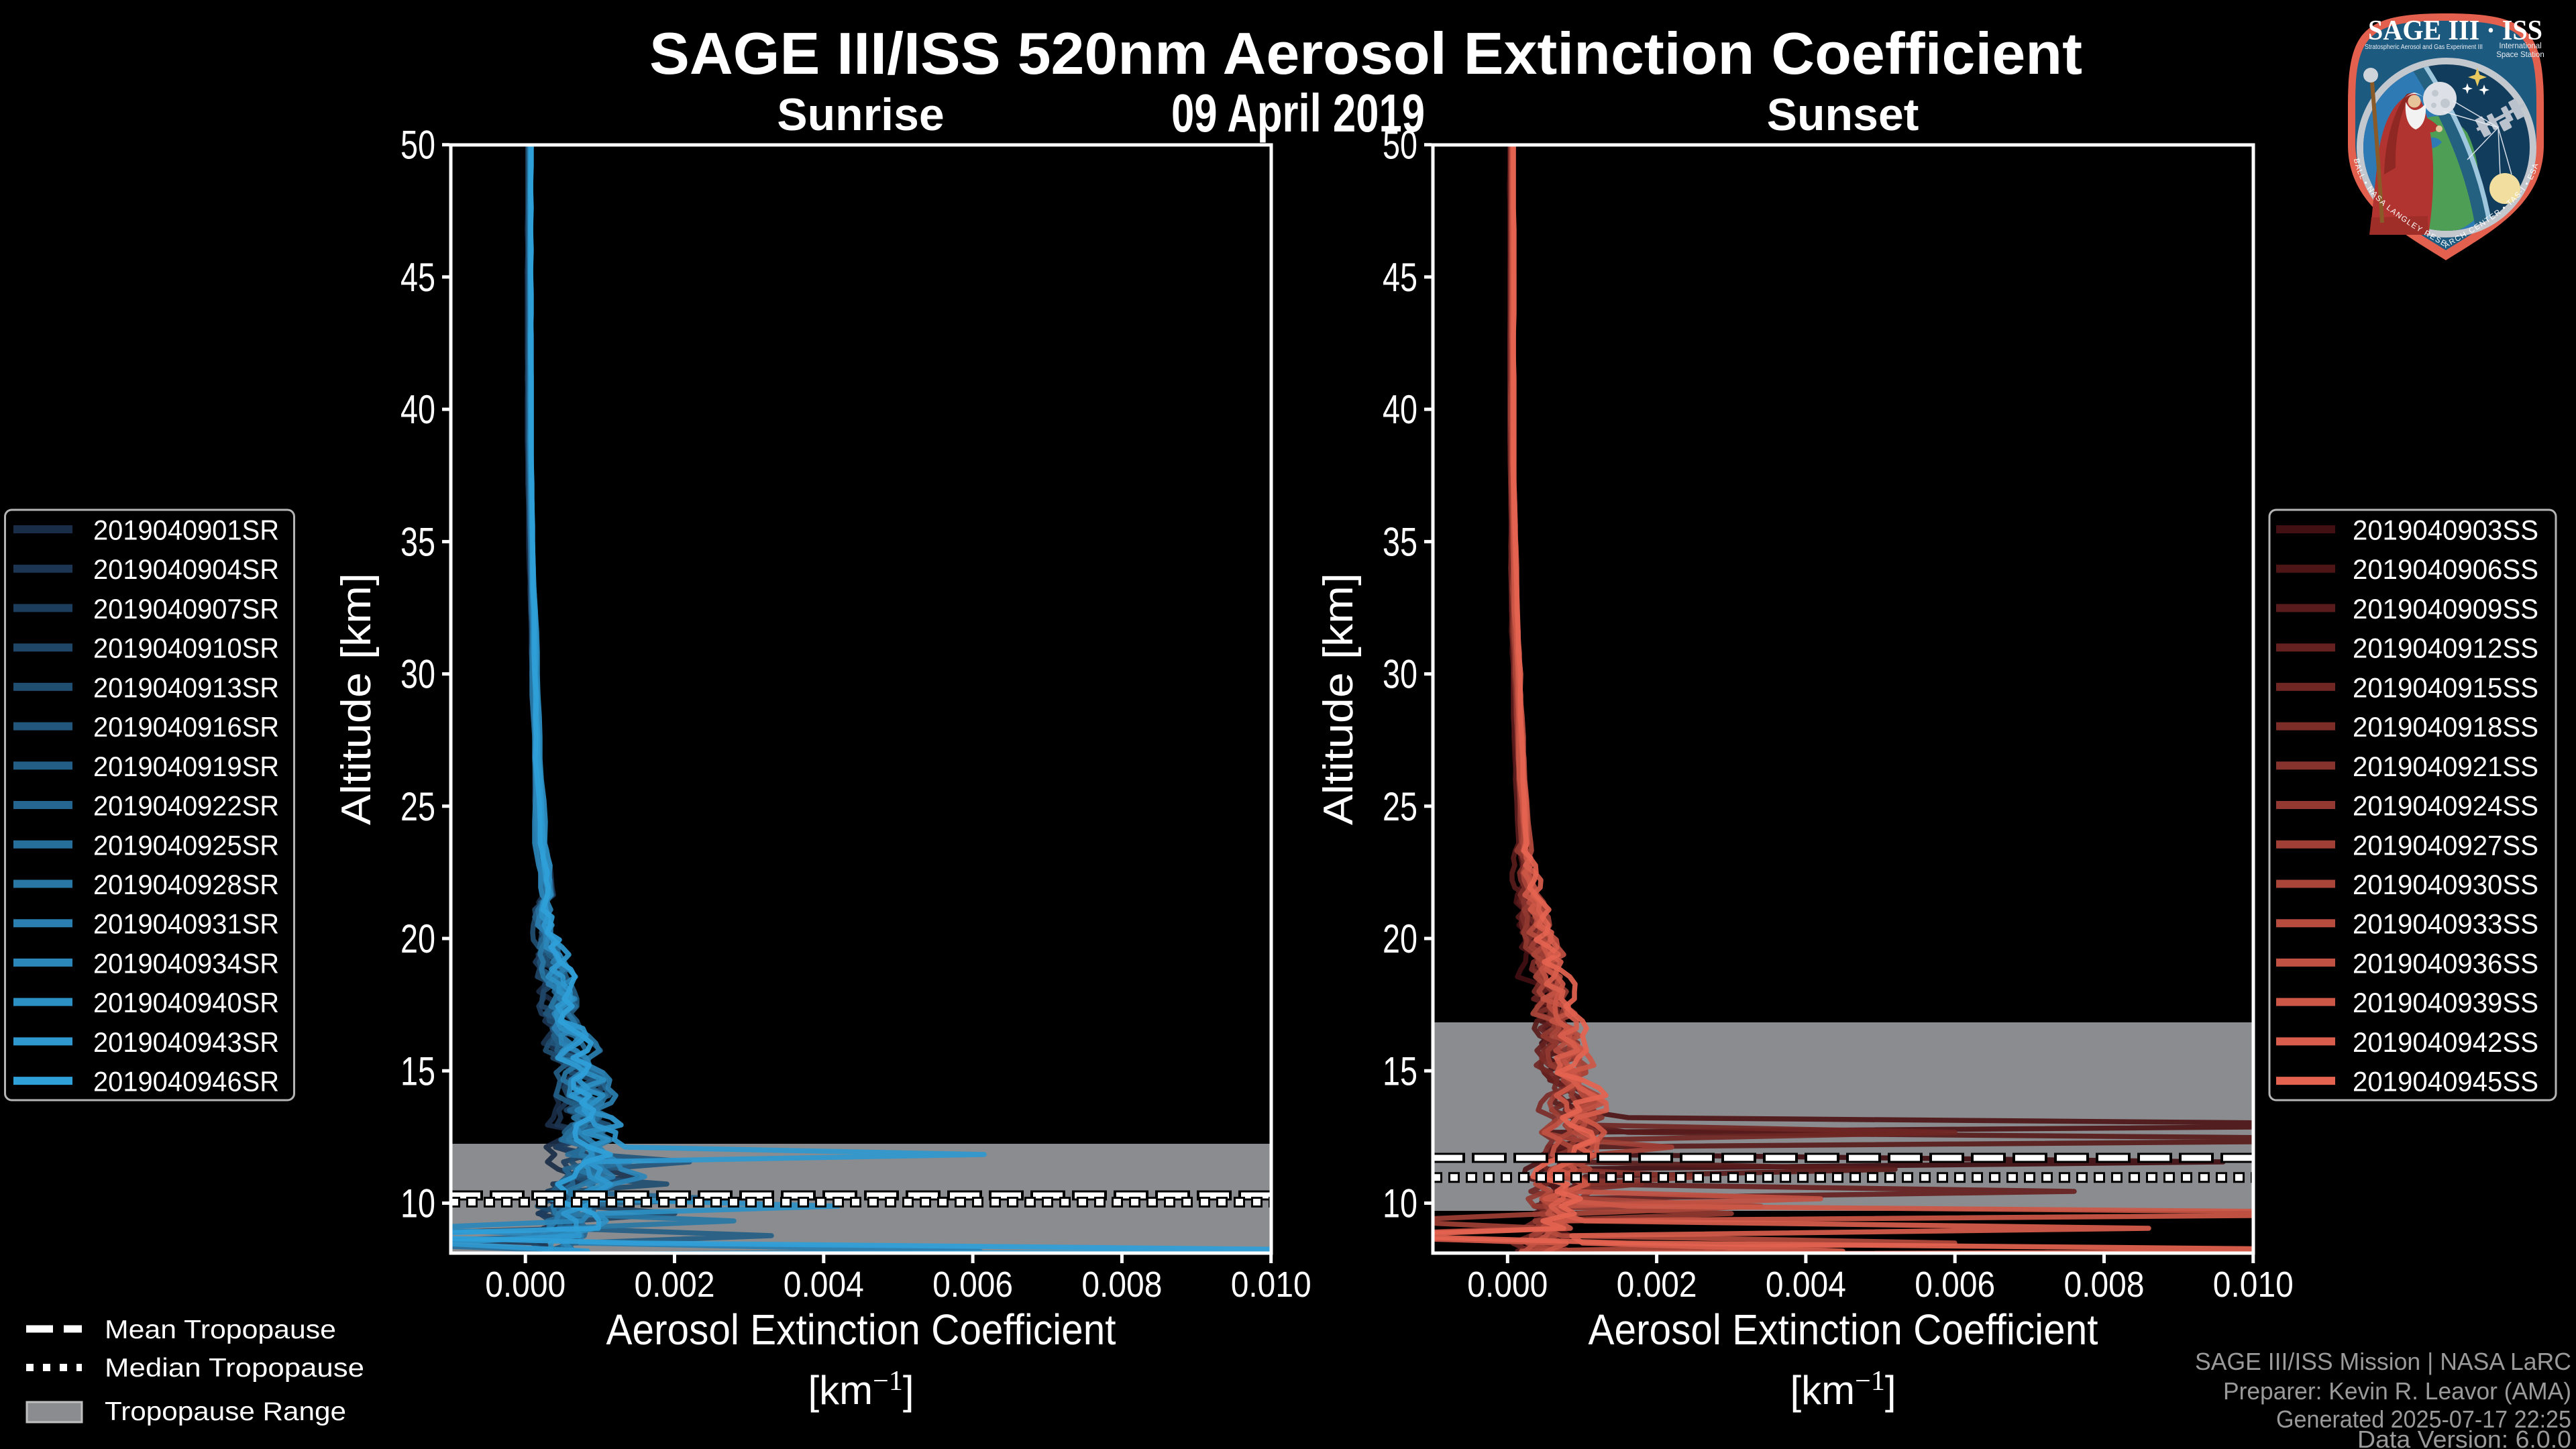 The height and width of the screenshot is (1449, 2576). Describe the element at coordinates (2445, 569) in the screenshot. I see `svg-text: 2019040906SS` at that location.